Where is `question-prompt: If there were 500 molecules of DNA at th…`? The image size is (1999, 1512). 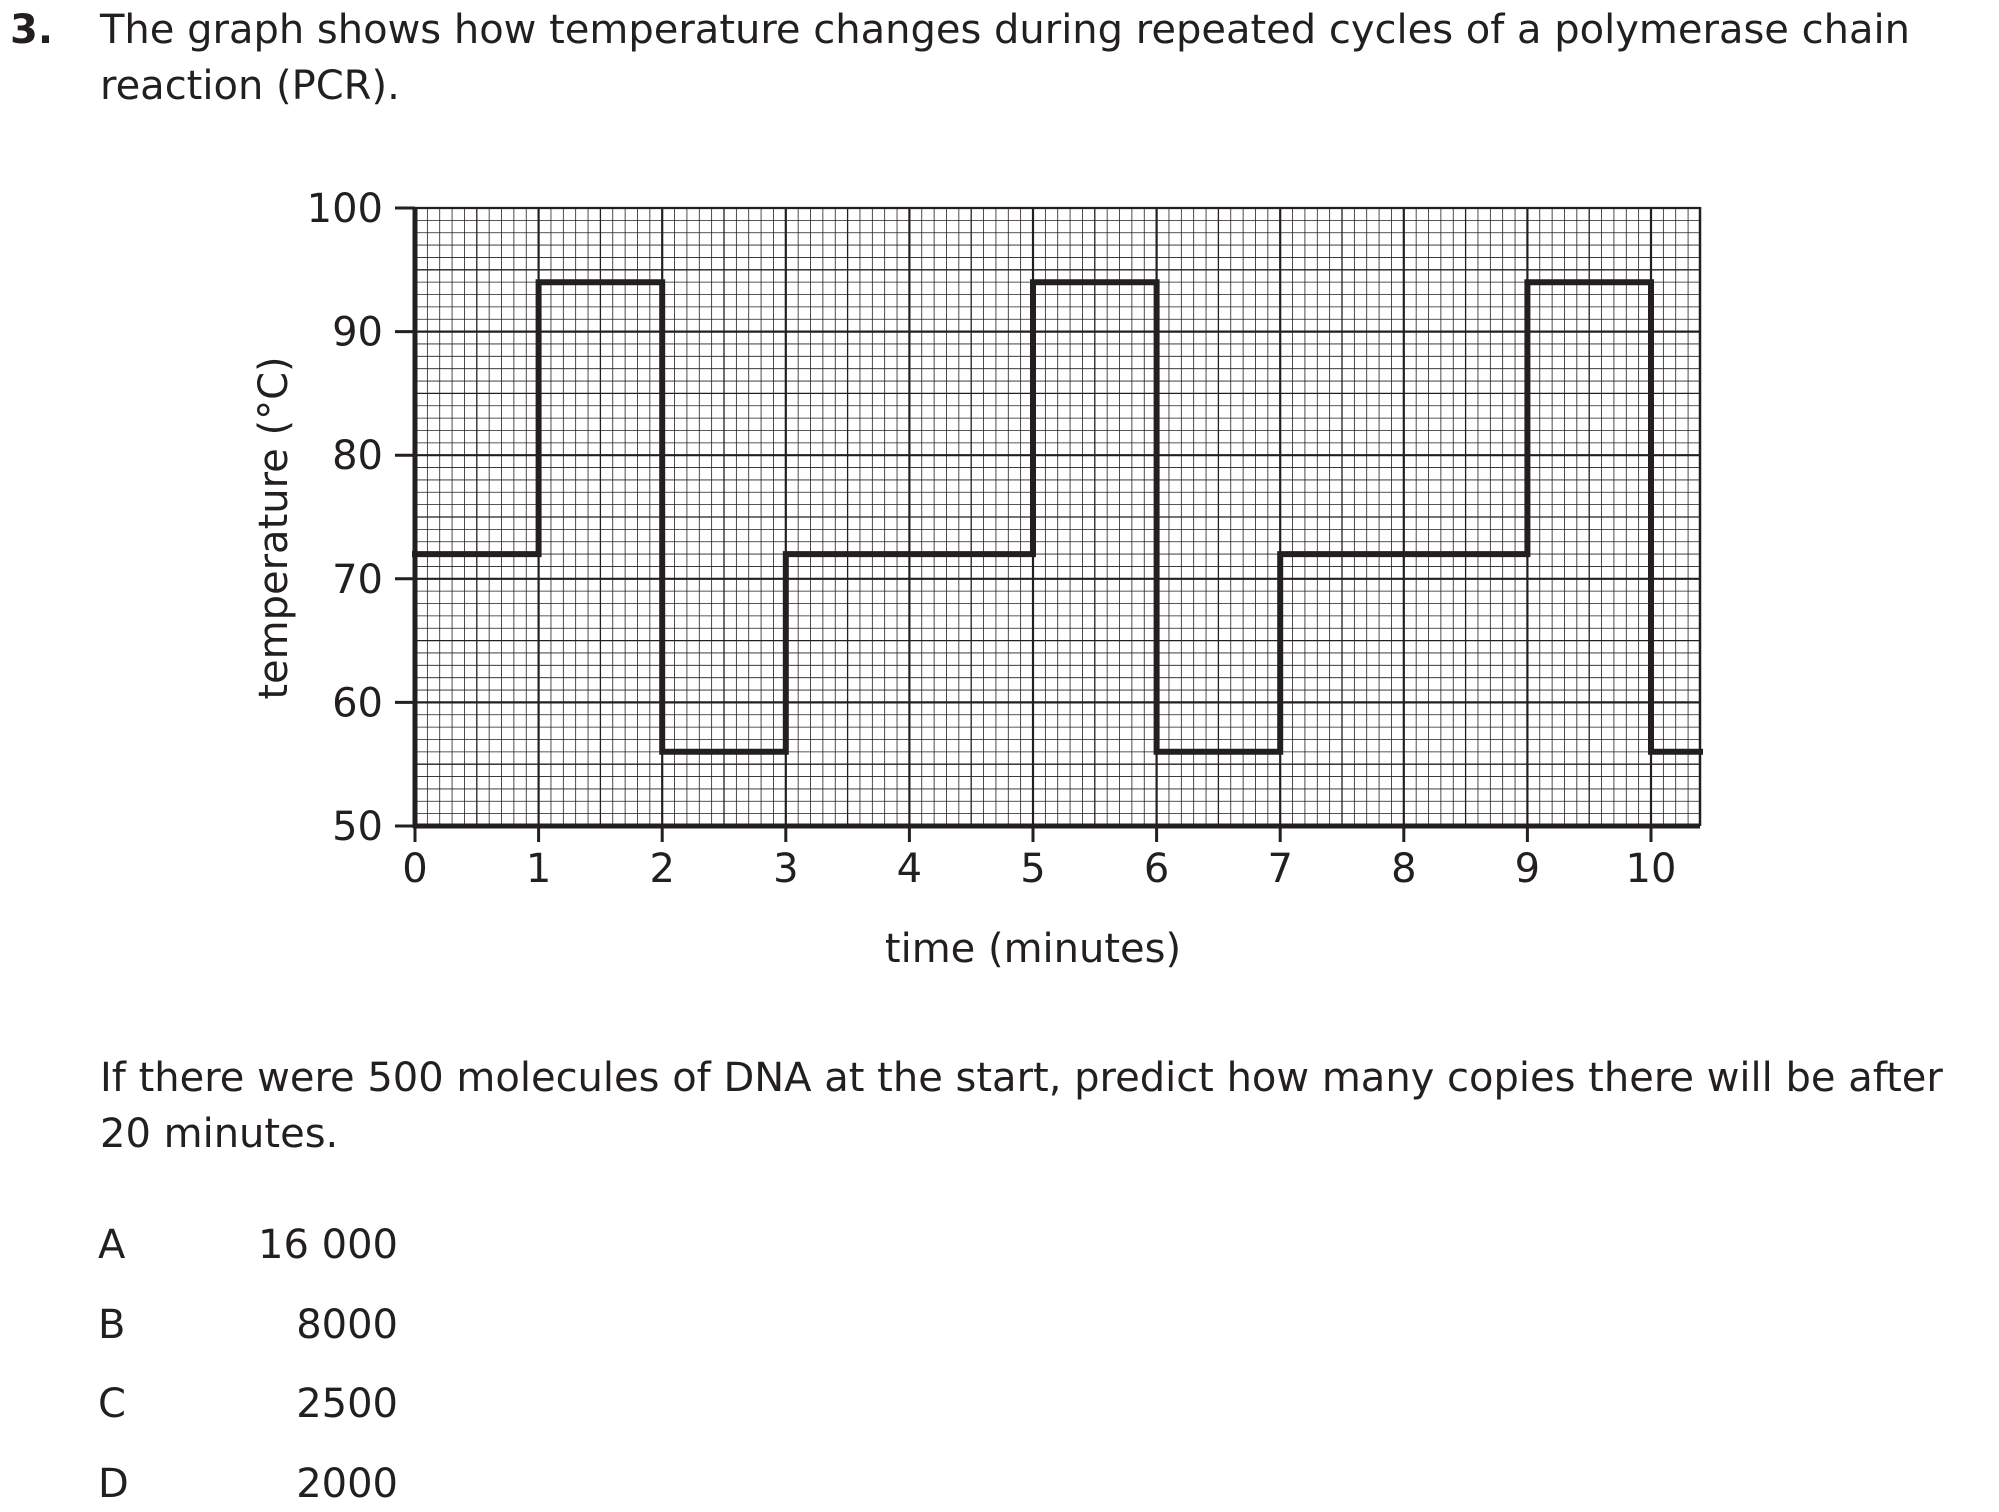 question-prompt: If there were 500 molecules of DNA at th… is located at coordinates (1021, 1106).